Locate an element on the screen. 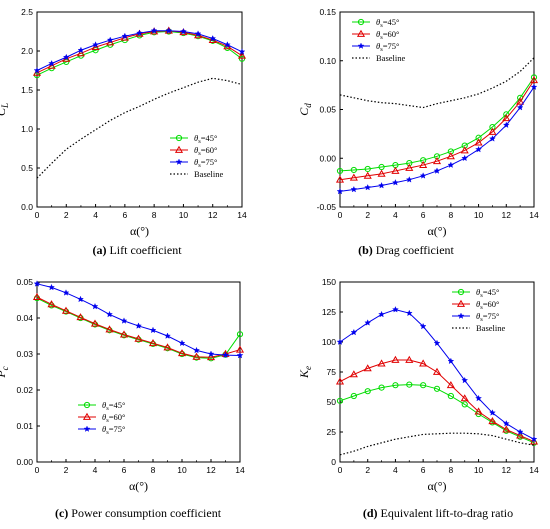 The width and height of the screenshot is (550, 529). y-tick-label: 0.05 is located at coordinates (24, 282).